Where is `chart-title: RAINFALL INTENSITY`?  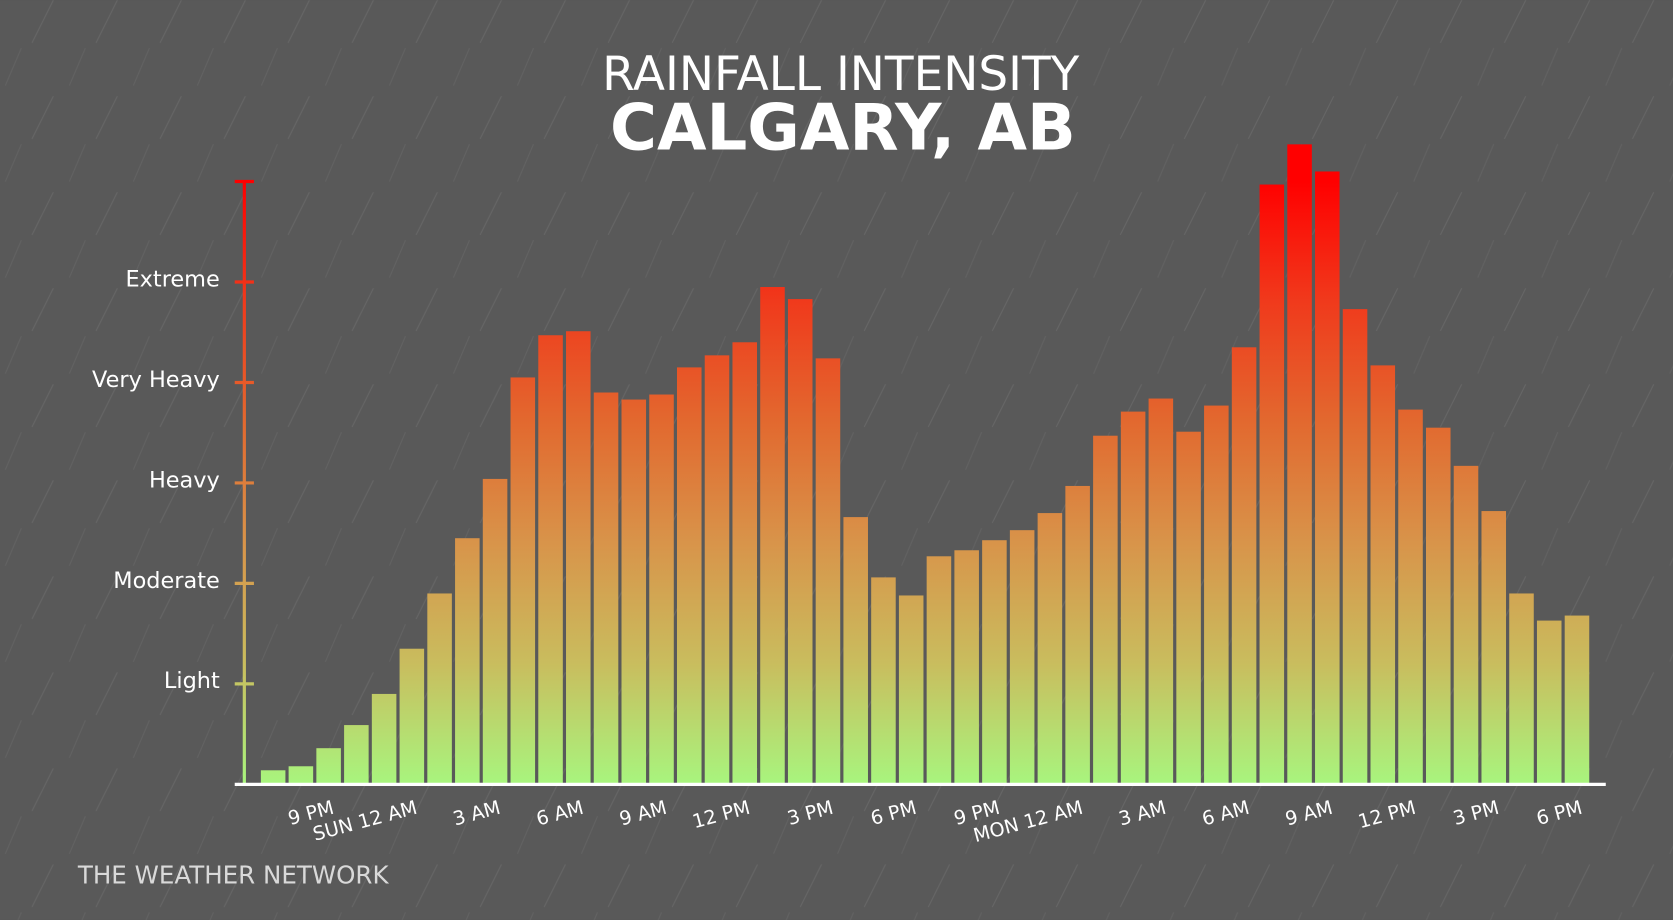 chart-title: RAINFALL INTENSITY is located at coordinates (840, 74).